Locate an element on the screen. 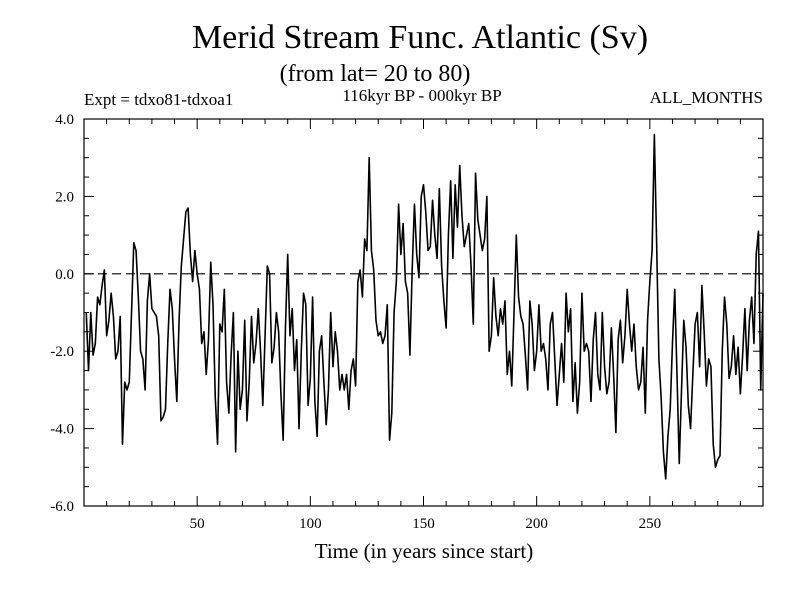  chart-subtitle: (from lat= 20 to 80) is located at coordinates (375, 74).